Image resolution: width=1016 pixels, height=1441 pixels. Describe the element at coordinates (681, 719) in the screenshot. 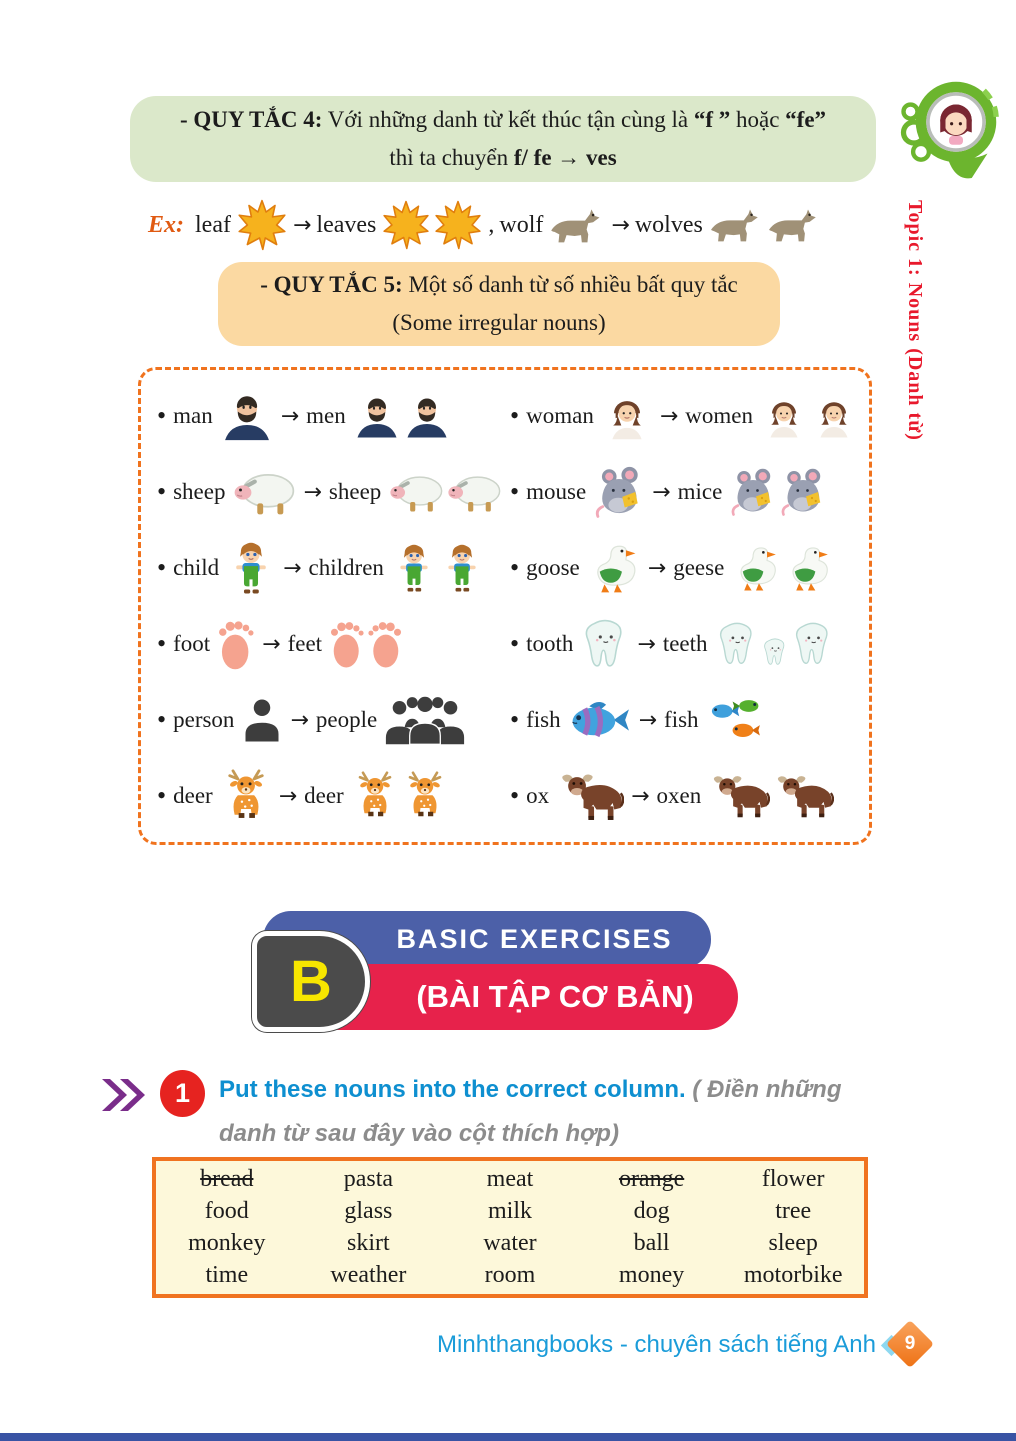

I see `noun-plural: fish` at that location.